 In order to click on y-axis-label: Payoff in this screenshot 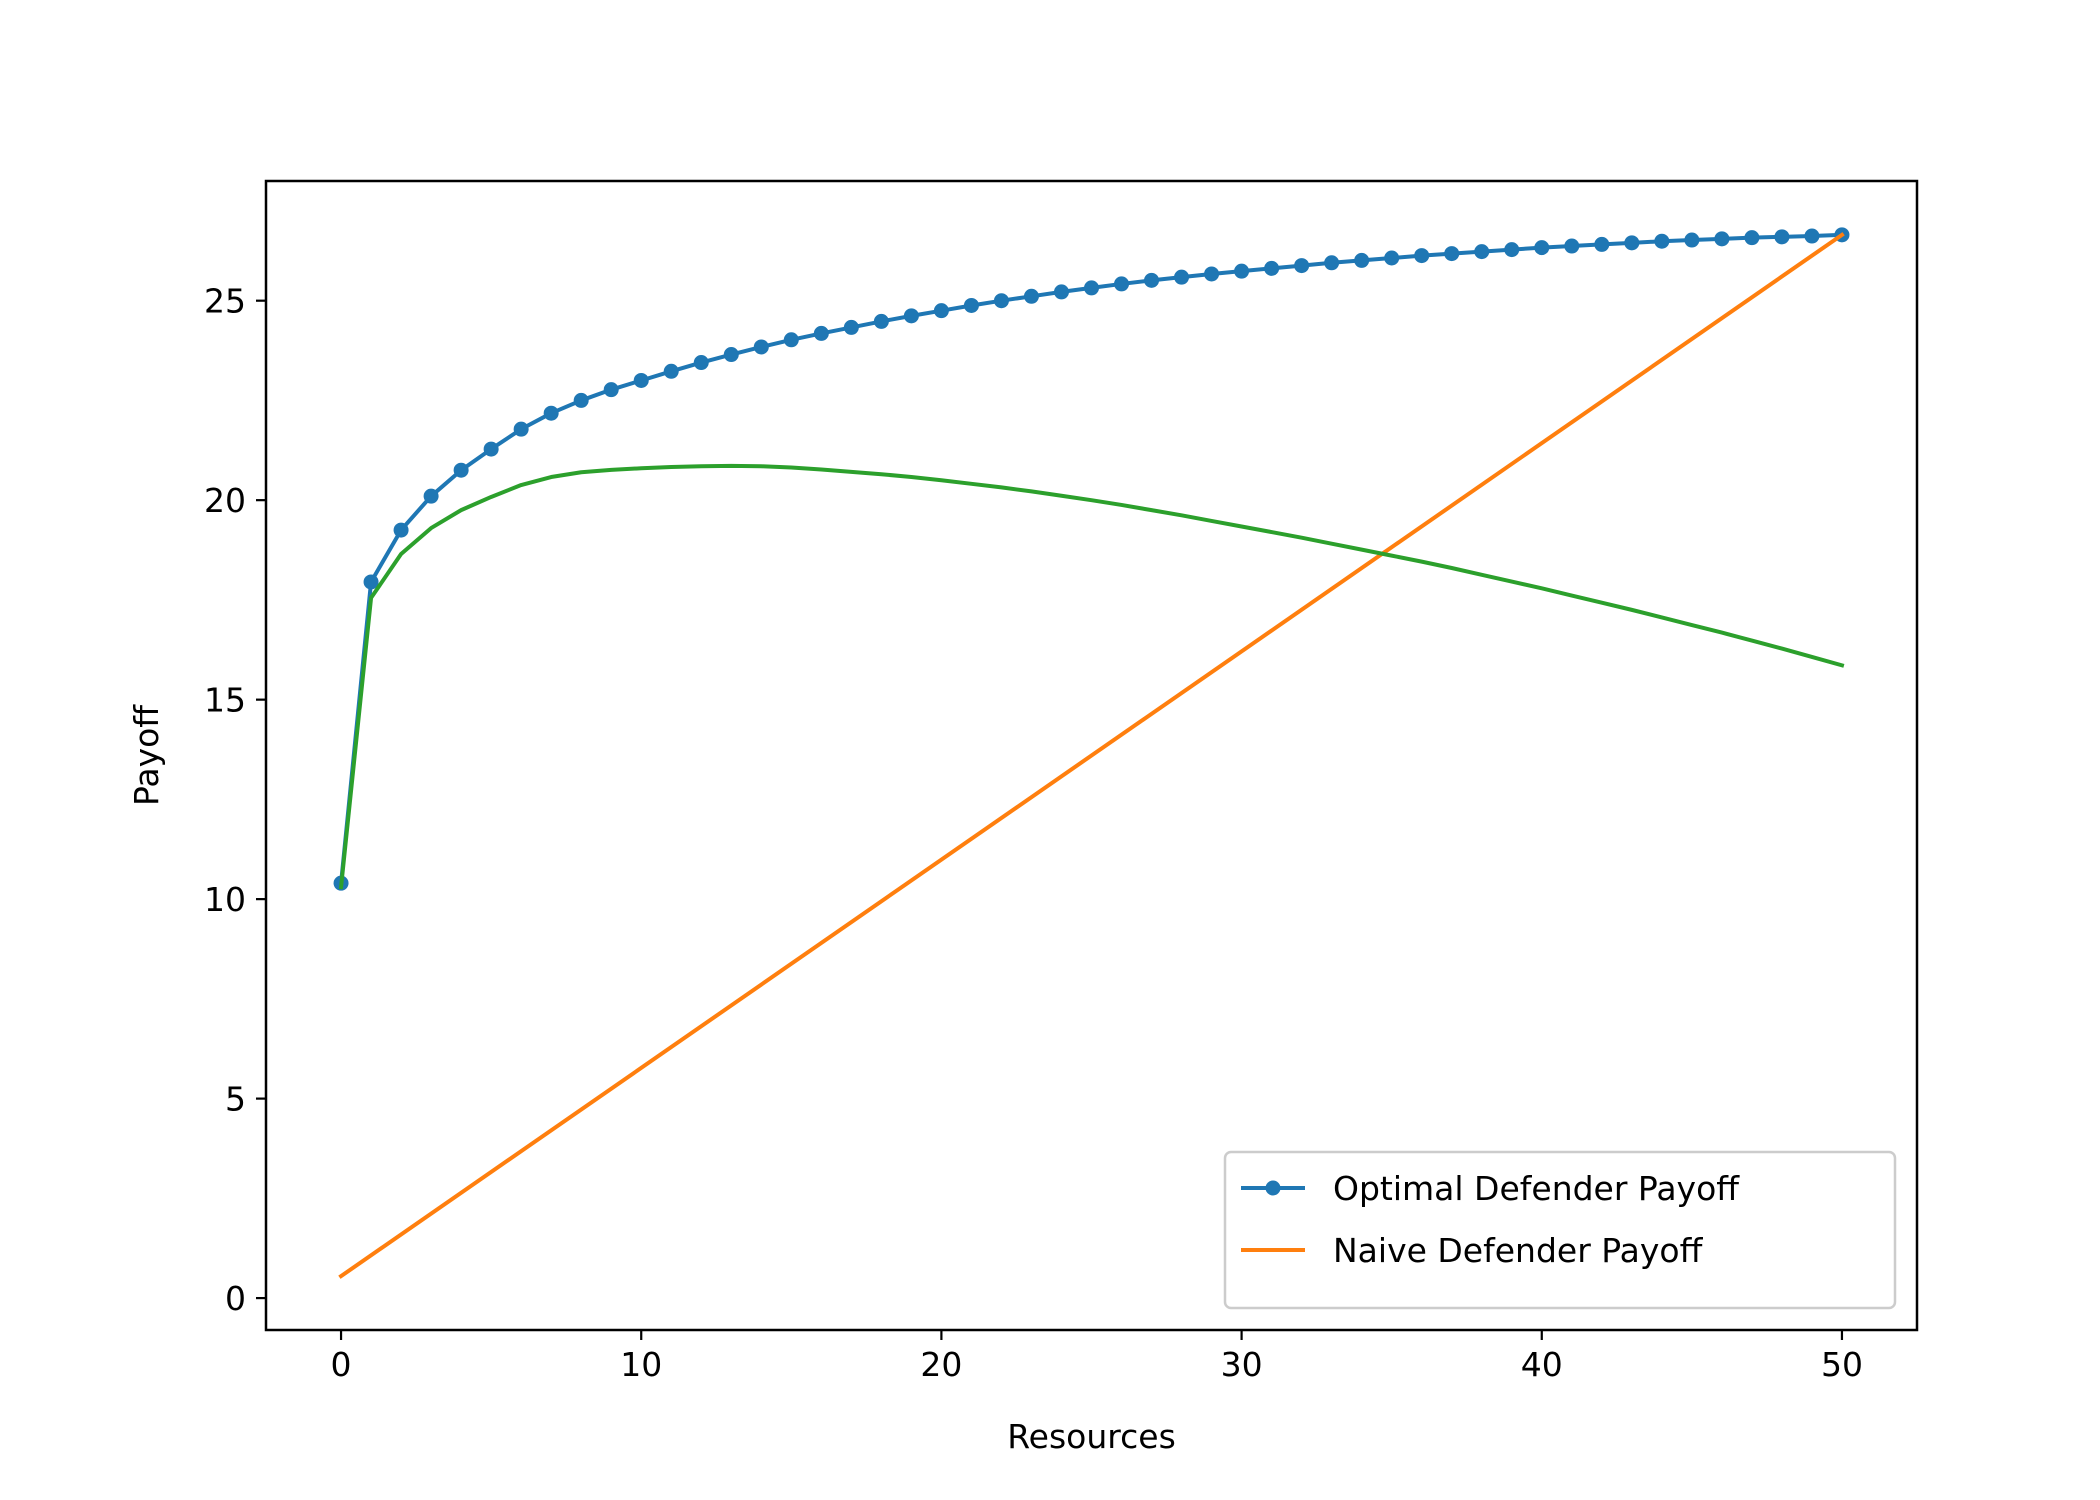, I will do `click(146, 755)`.